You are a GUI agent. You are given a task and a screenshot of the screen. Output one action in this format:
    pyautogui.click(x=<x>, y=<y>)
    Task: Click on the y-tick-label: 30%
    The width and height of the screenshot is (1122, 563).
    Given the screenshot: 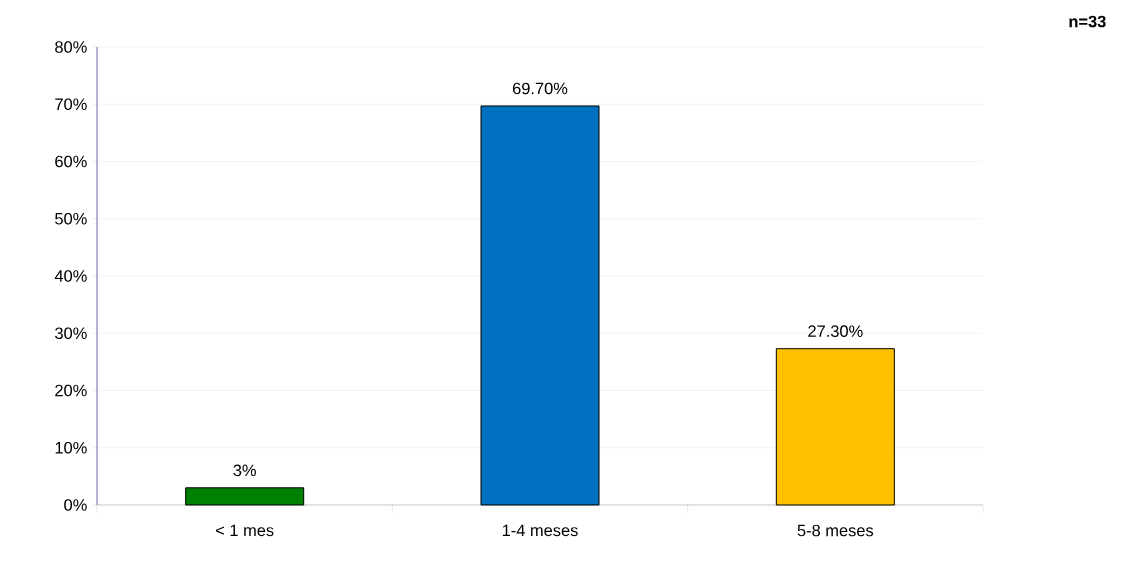 What is the action you would take?
    pyautogui.click(x=71, y=333)
    